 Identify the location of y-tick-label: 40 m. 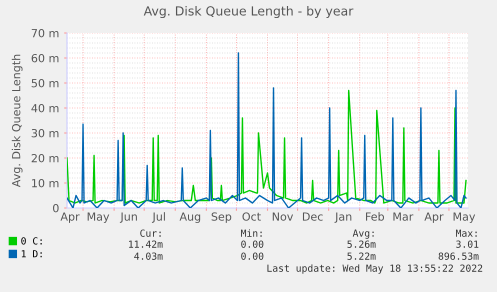
(44, 108).